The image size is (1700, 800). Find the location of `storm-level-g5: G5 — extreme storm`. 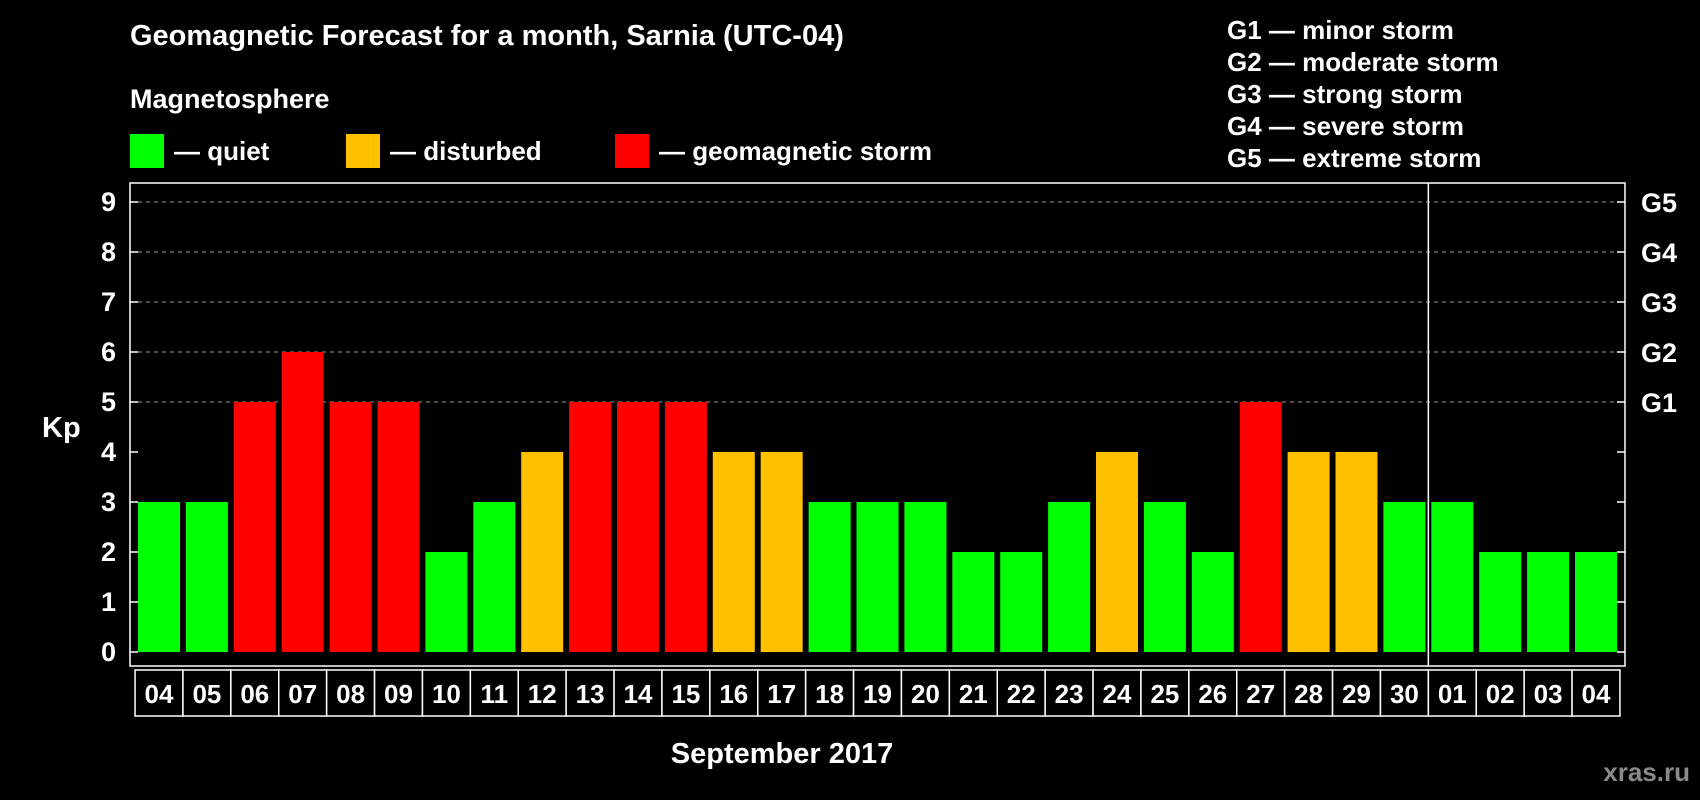

storm-level-g5: G5 — extreme storm is located at coordinates (1354, 158).